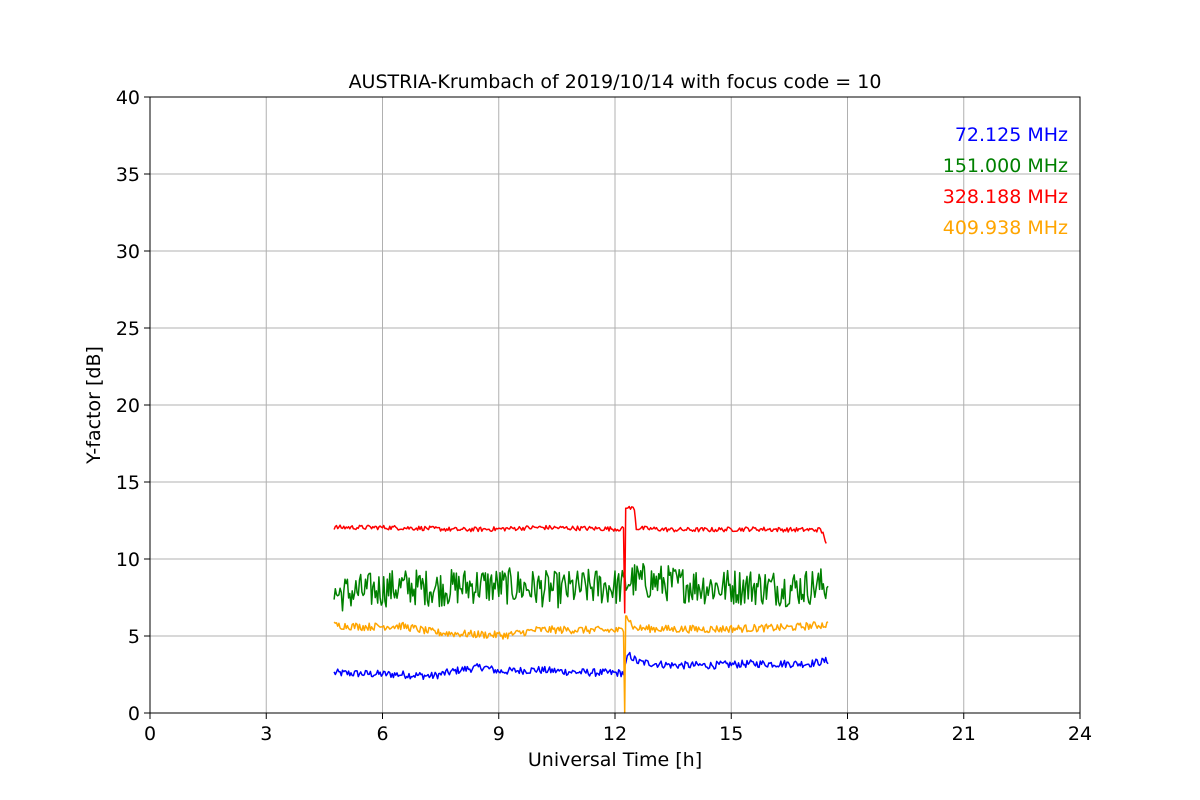  What do you see at coordinates (266, 734) in the screenshot?
I see `x-tick-label: 3` at bounding box center [266, 734].